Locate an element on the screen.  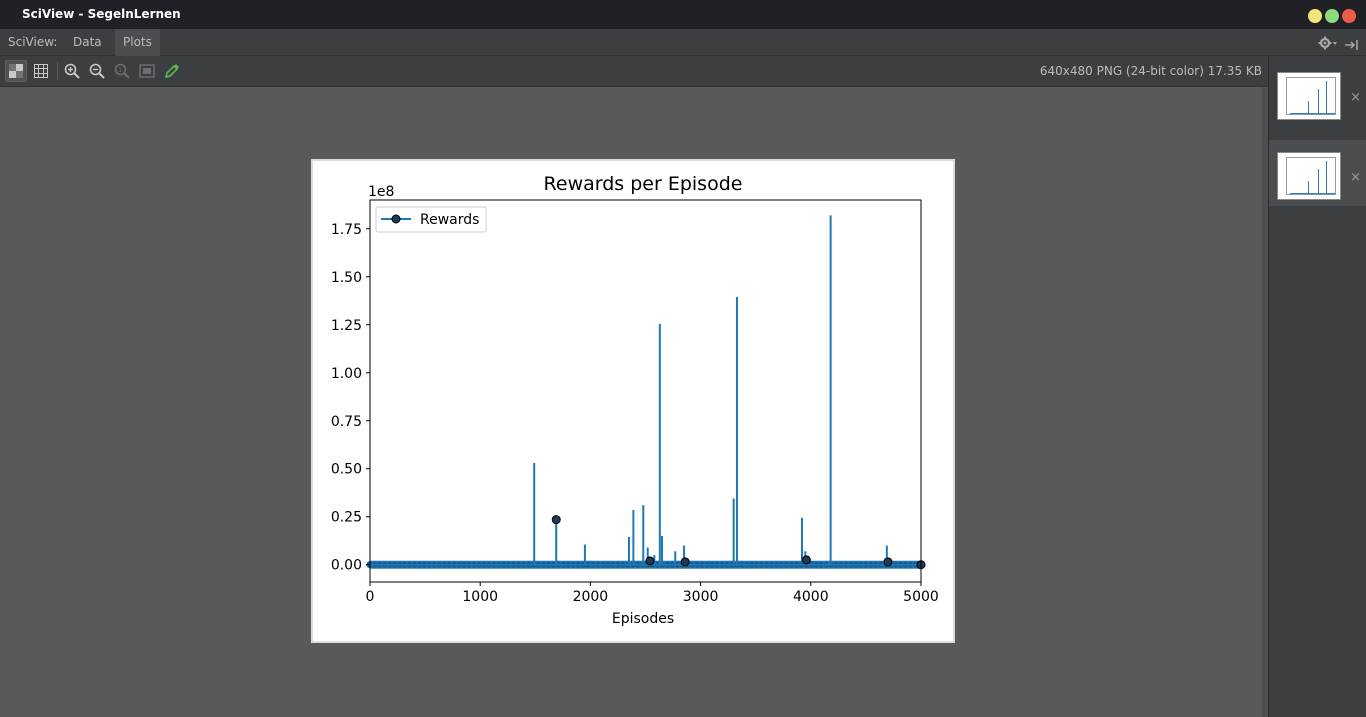
y-tick-label-4: 1.00 is located at coordinates (346, 374).